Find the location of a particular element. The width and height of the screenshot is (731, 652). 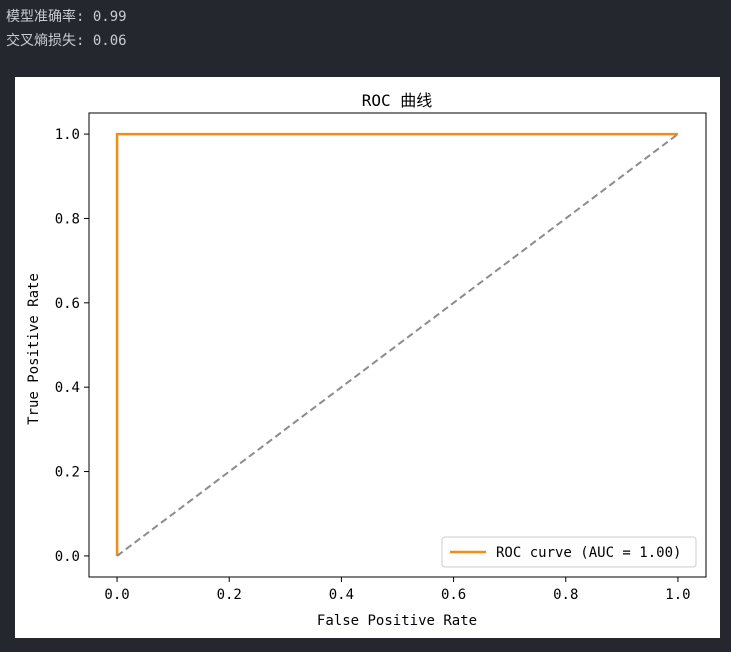

y-axis-label: True Positive Rate is located at coordinates (34, 349).